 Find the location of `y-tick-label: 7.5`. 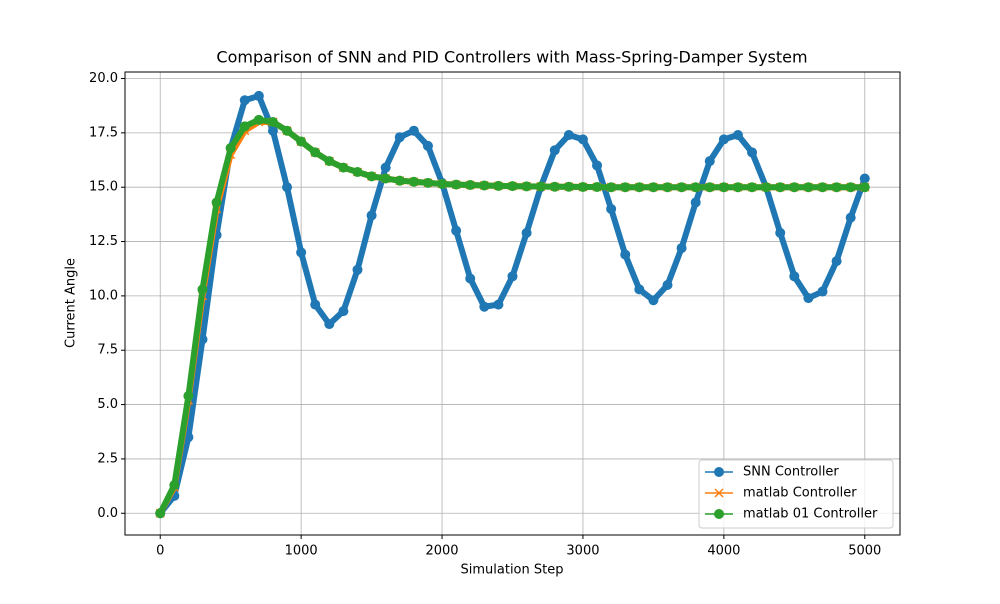

y-tick-label: 7.5 is located at coordinates (107, 350).